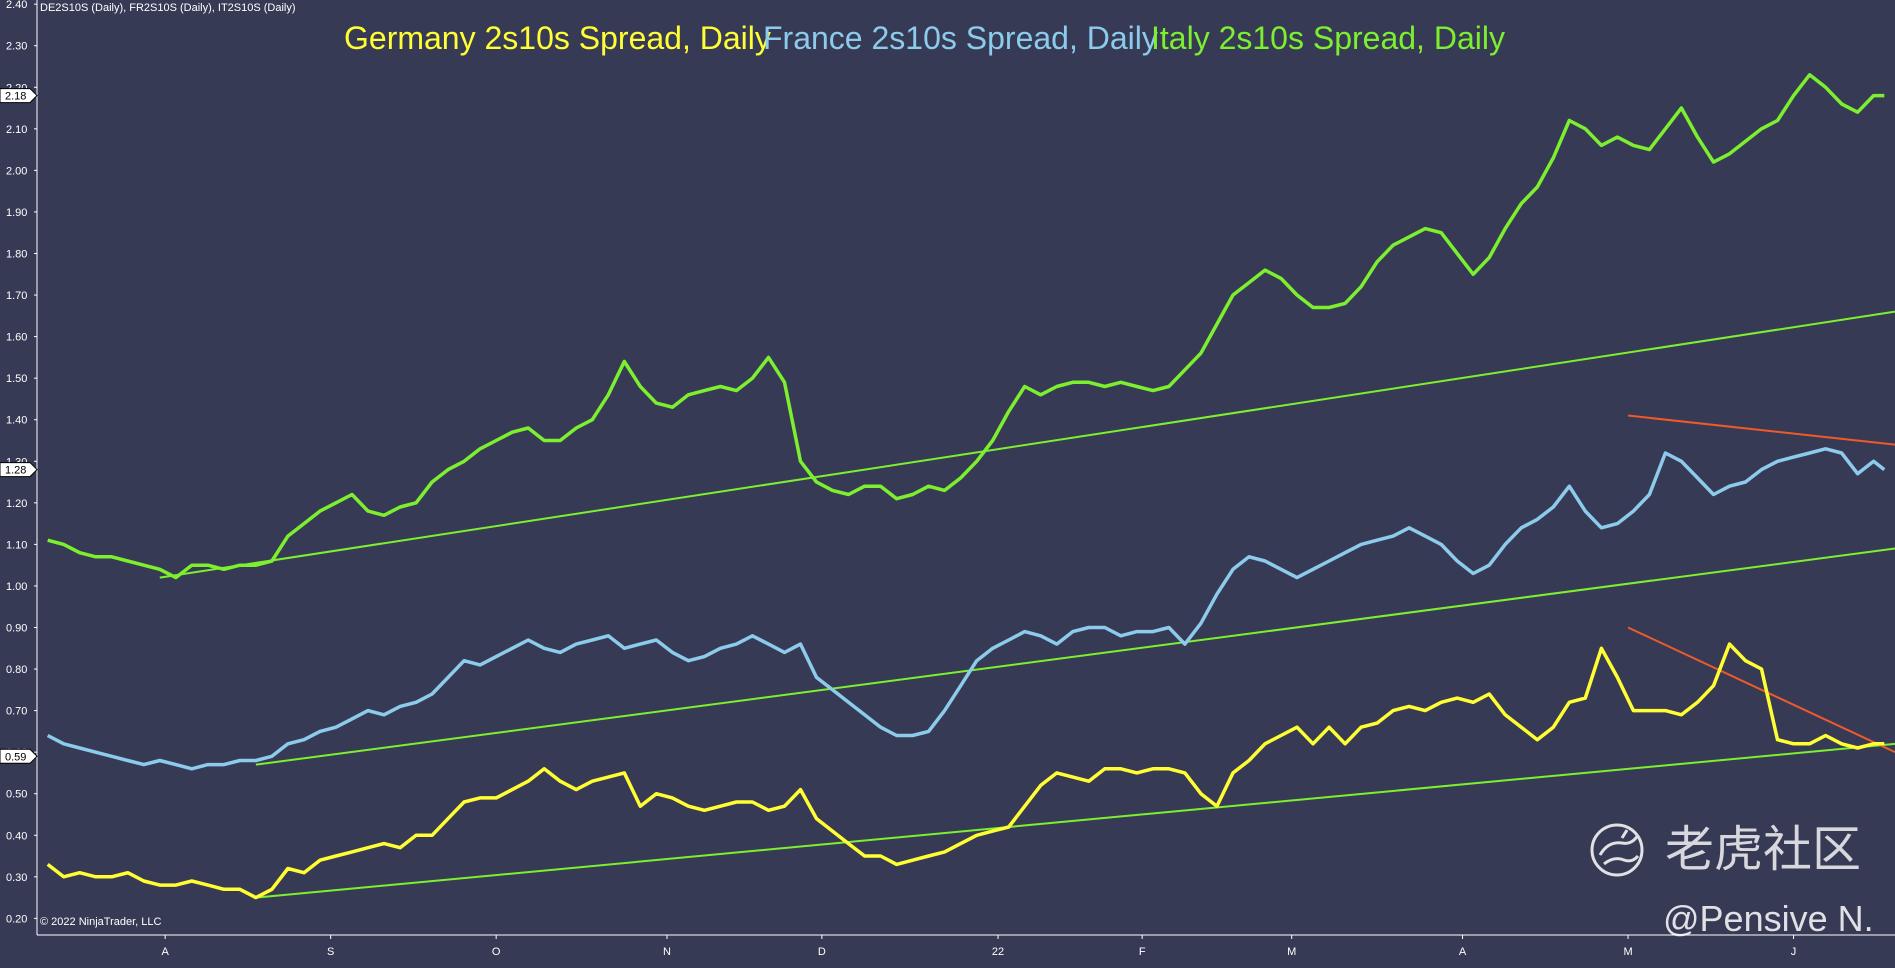 Image resolution: width=1895 pixels, height=968 pixels. What do you see at coordinates (496, 952) in the screenshot?
I see `x-tick-label: O` at bounding box center [496, 952].